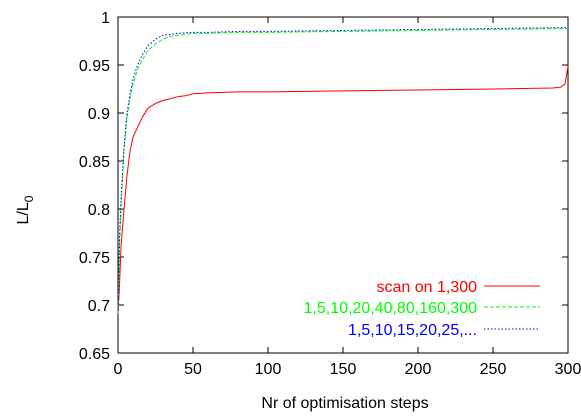 This screenshot has width=581, height=420. What do you see at coordinates (426, 287) in the screenshot?
I see `legend-entry-label: scan on 1,300` at bounding box center [426, 287].